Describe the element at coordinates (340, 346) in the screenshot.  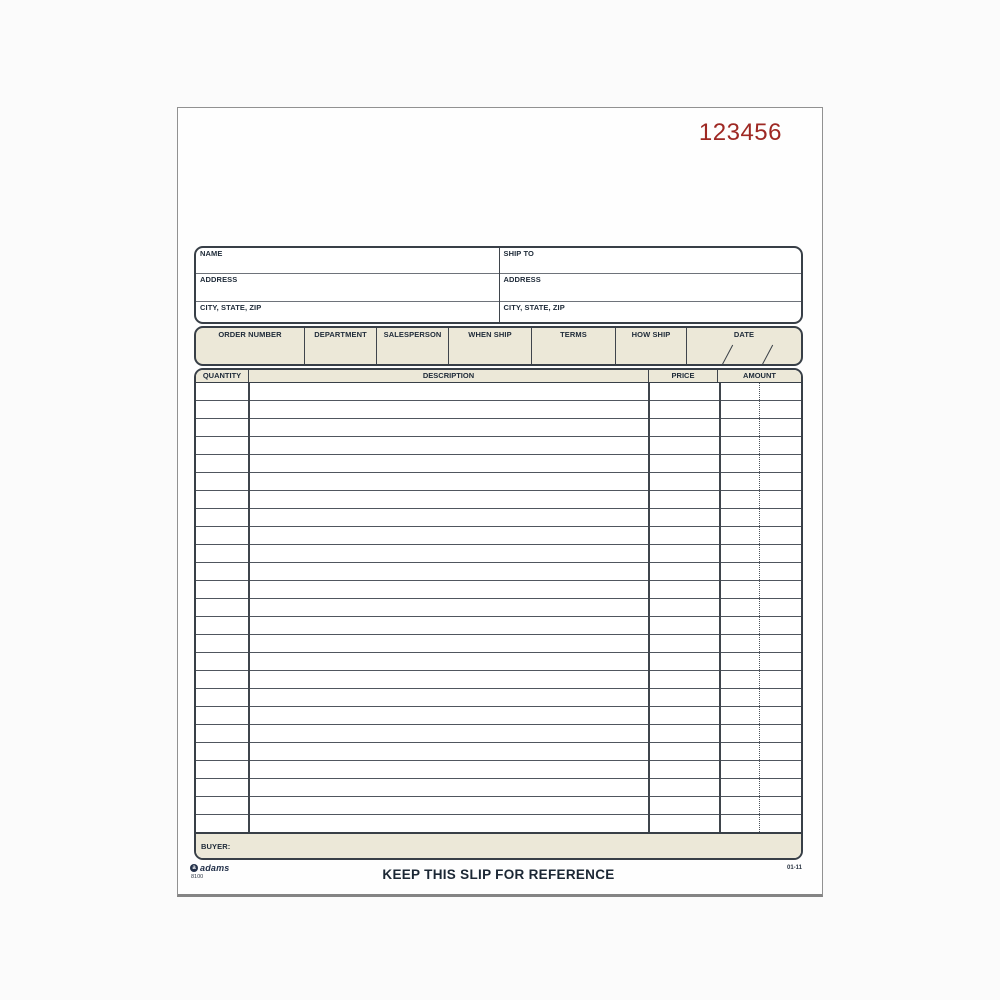
I see `department-cell: DEPARTMENT` at that location.